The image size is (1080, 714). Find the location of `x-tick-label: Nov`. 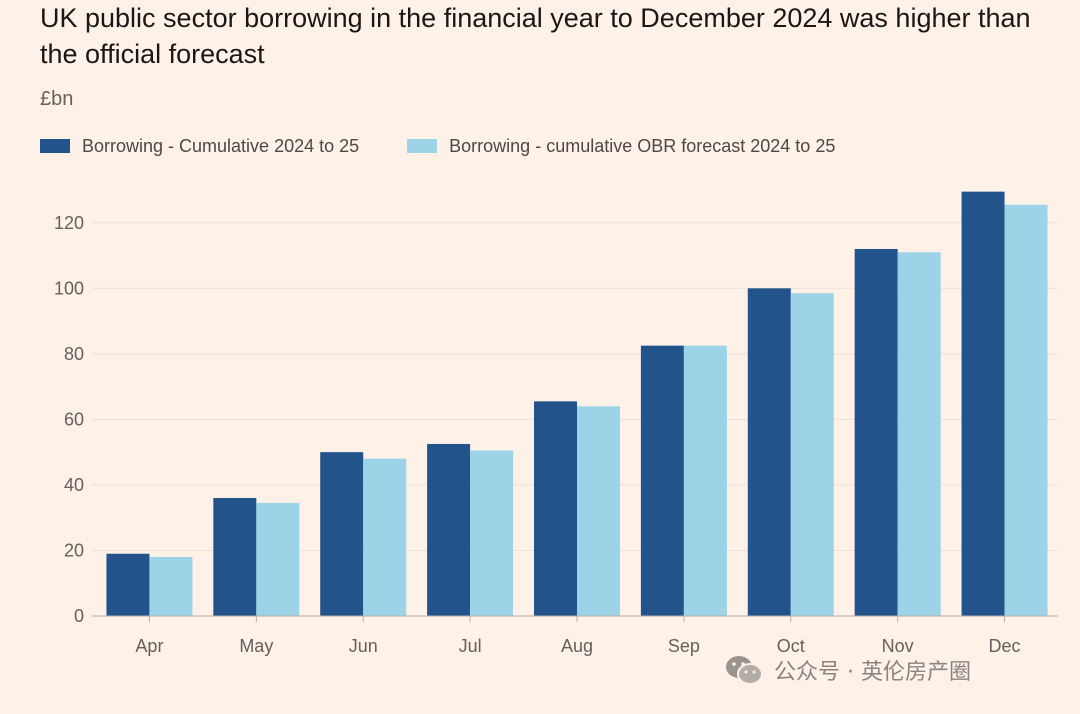

x-tick-label: Nov is located at coordinates (898, 646).